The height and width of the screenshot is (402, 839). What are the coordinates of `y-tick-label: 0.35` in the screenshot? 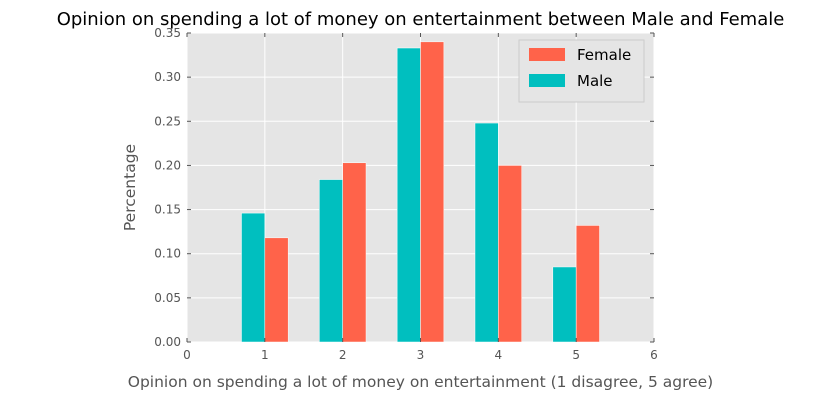 It's located at (167, 33).